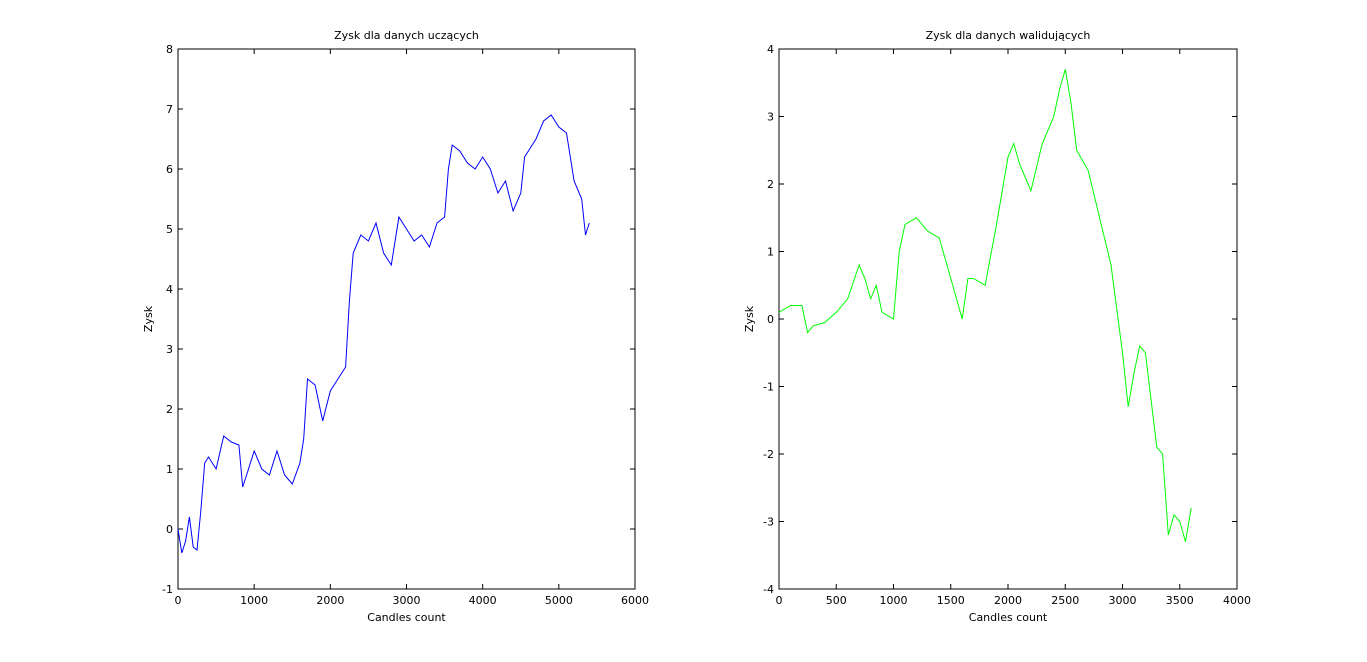 This screenshot has width=1367, height=662. I want to click on y-tick-label: -4, so click(768, 589).